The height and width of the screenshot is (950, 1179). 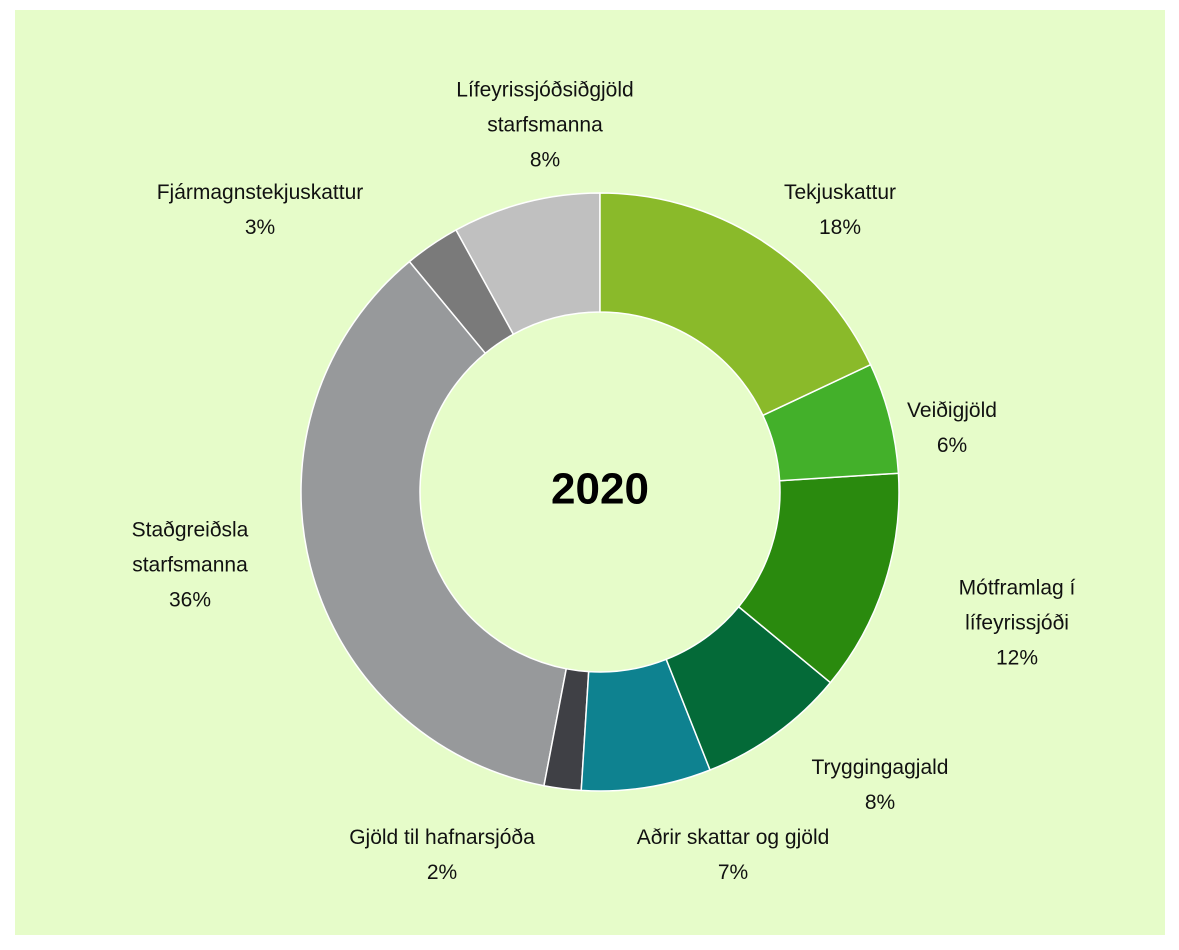 What do you see at coordinates (442, 837) in the screenshot?
I see `category-label: Gjöld til hafnarsjóða` at bounding box center [442, 837].